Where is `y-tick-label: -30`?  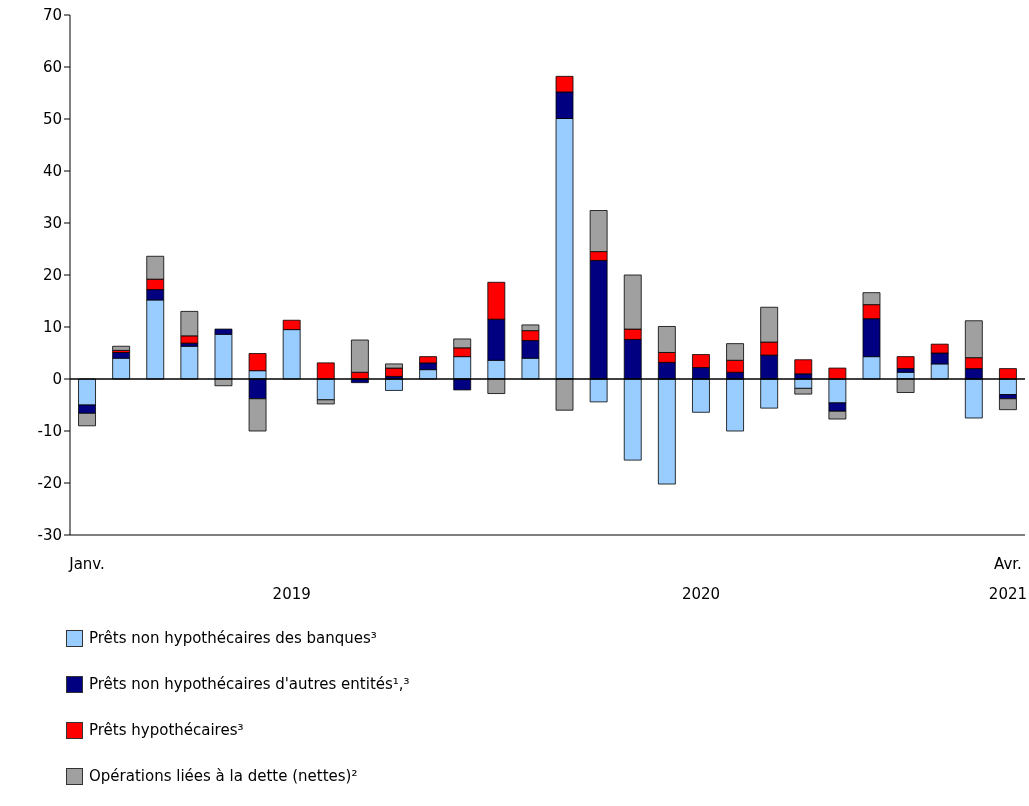 y-tick-label: -30 is located at coordinates (49, 535).